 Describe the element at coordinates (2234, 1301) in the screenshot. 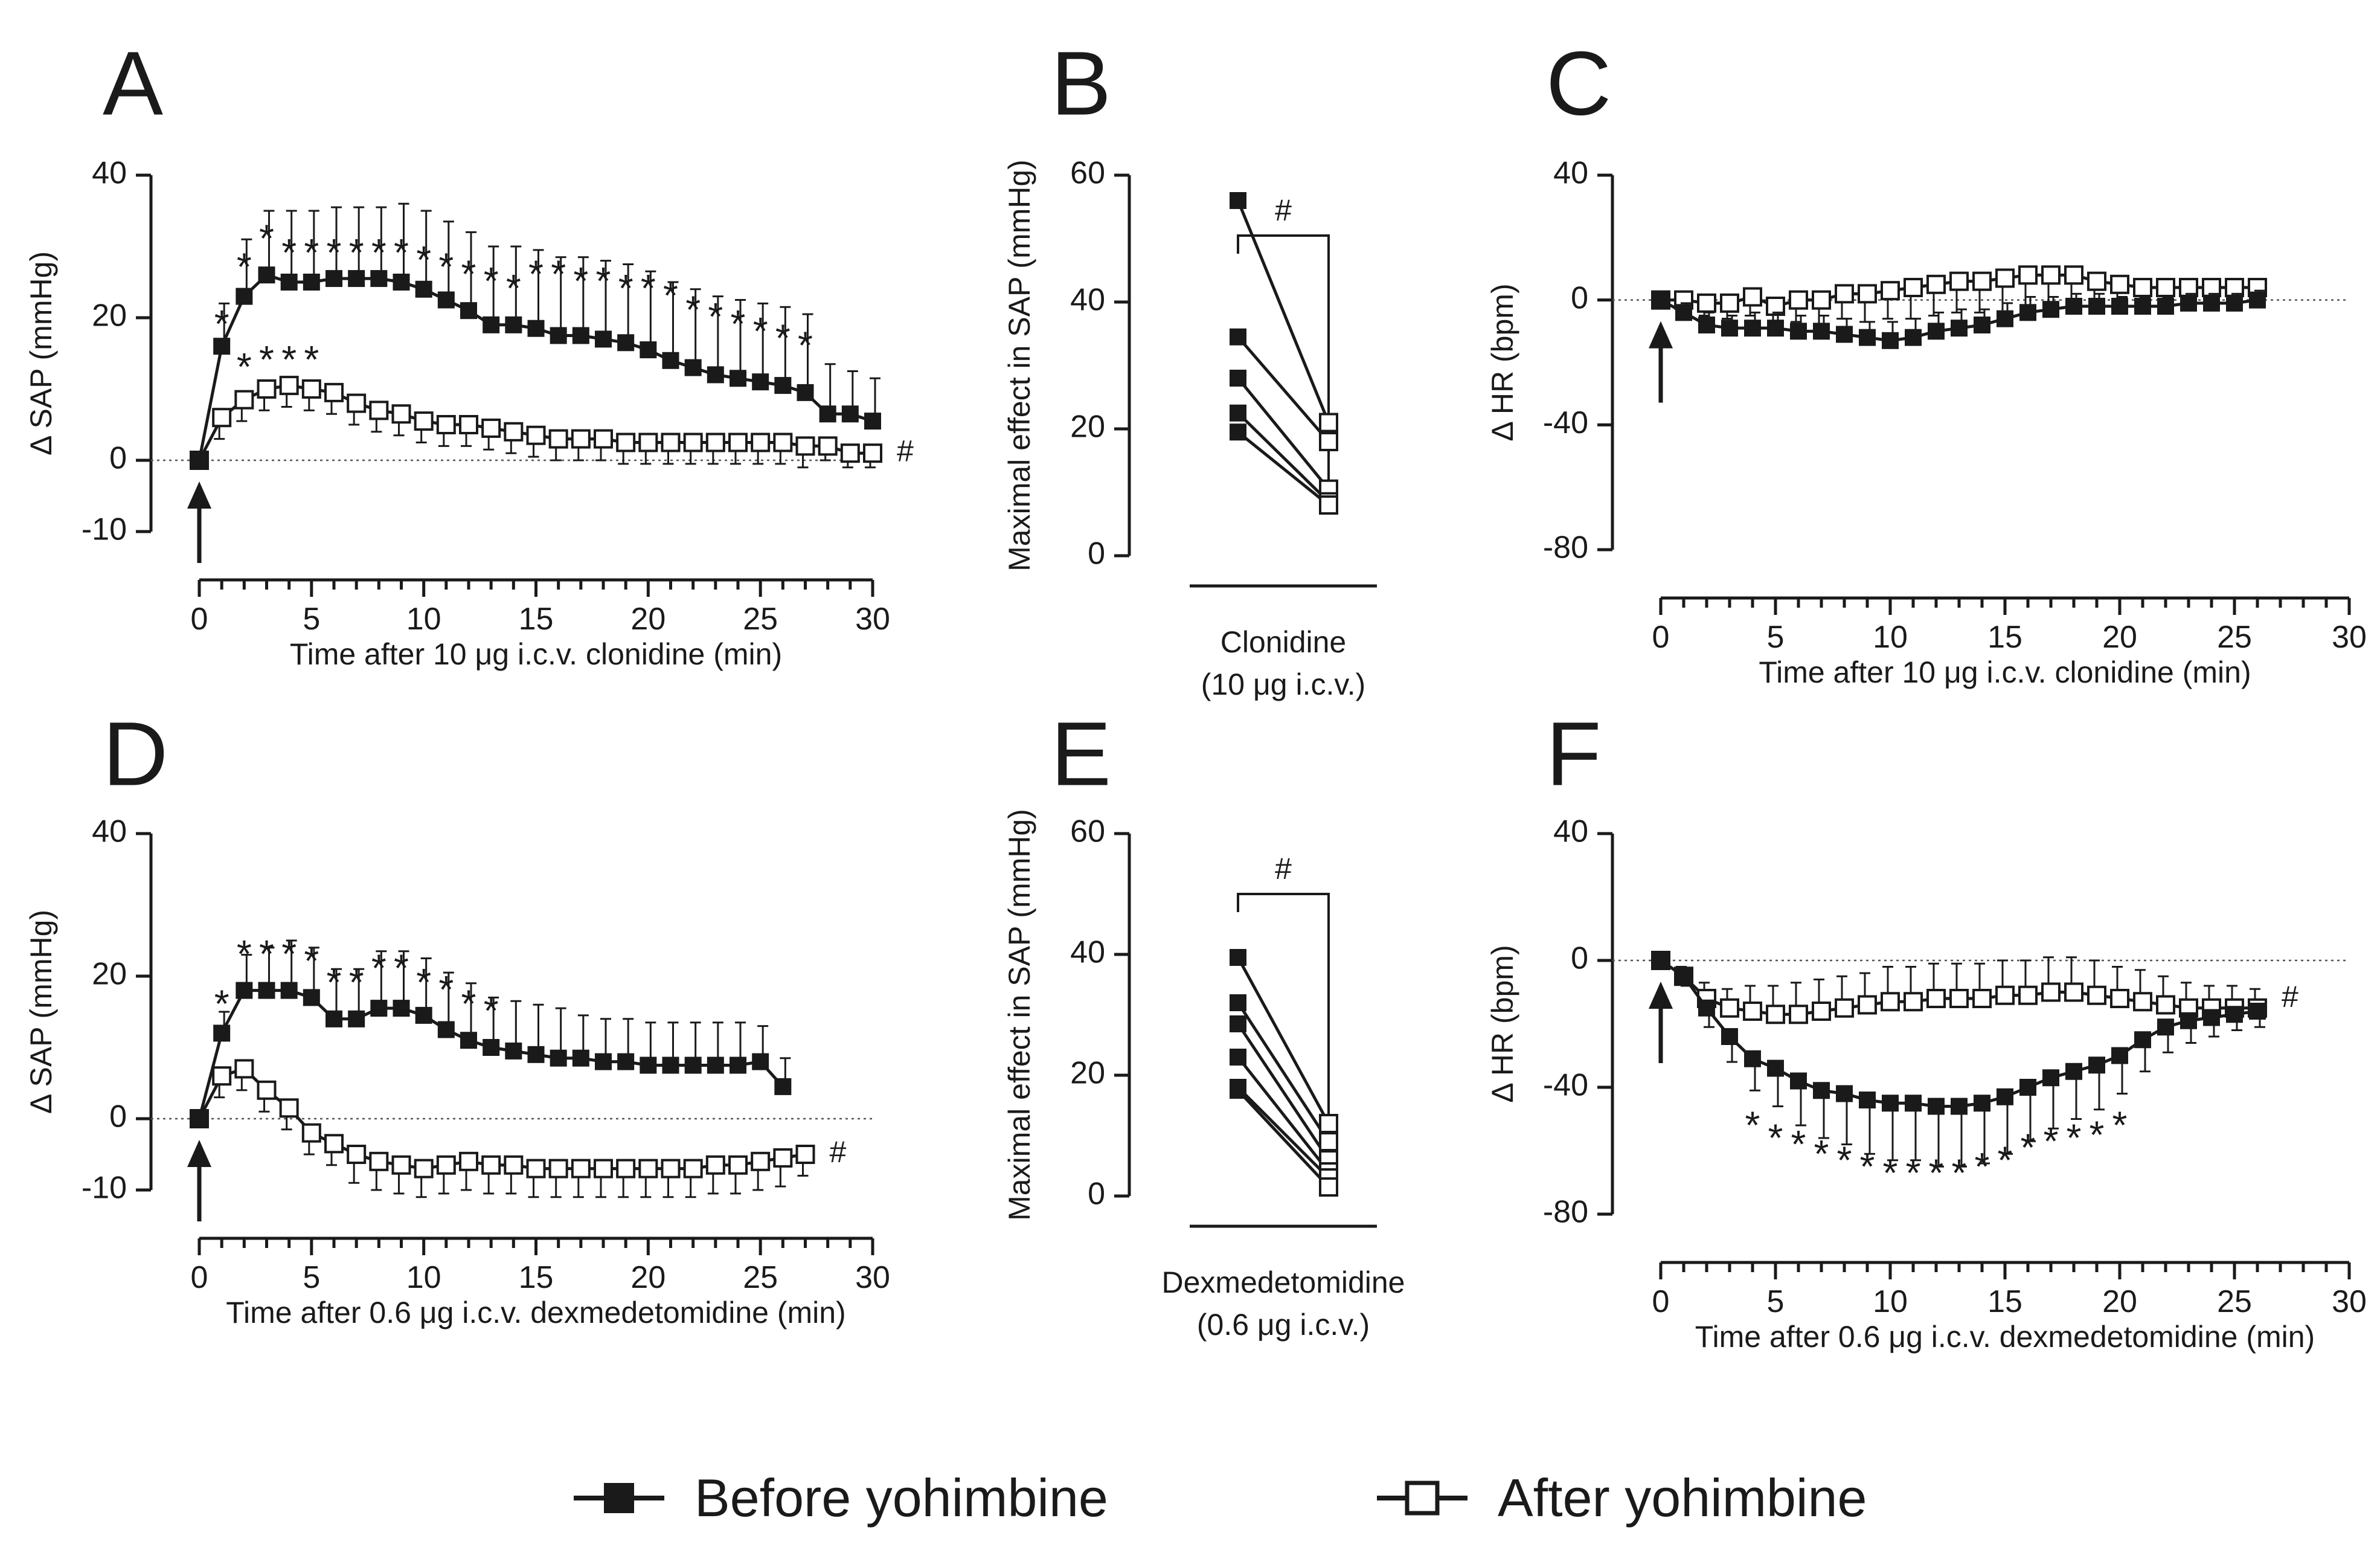

I see `x-tick-label: 25` at that location.